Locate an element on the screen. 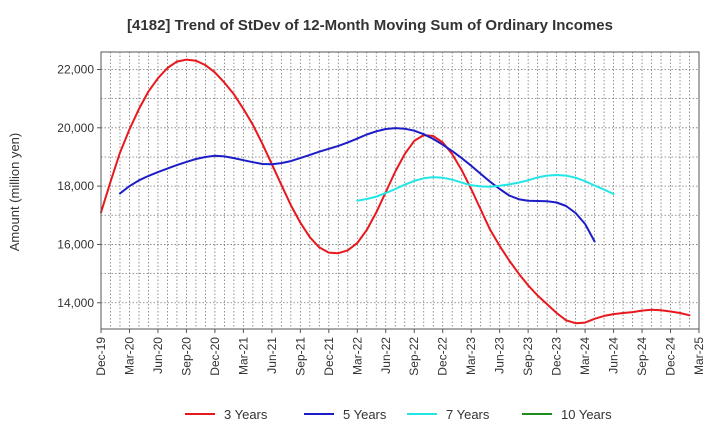 The height and width of the screenshot is (445, 720). x-tick-label: Sep-23 is located at coordinates (528, 356).